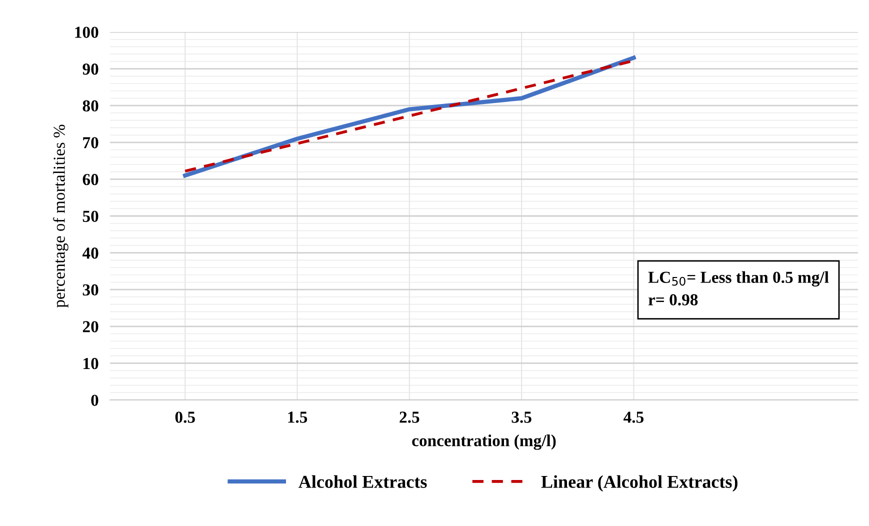 This screenshot has width=869, height=526. What do you see at coordinates (90, 253) in the screenshot?
I see `y-tick-label: 40` at bounding box center [90, 253].